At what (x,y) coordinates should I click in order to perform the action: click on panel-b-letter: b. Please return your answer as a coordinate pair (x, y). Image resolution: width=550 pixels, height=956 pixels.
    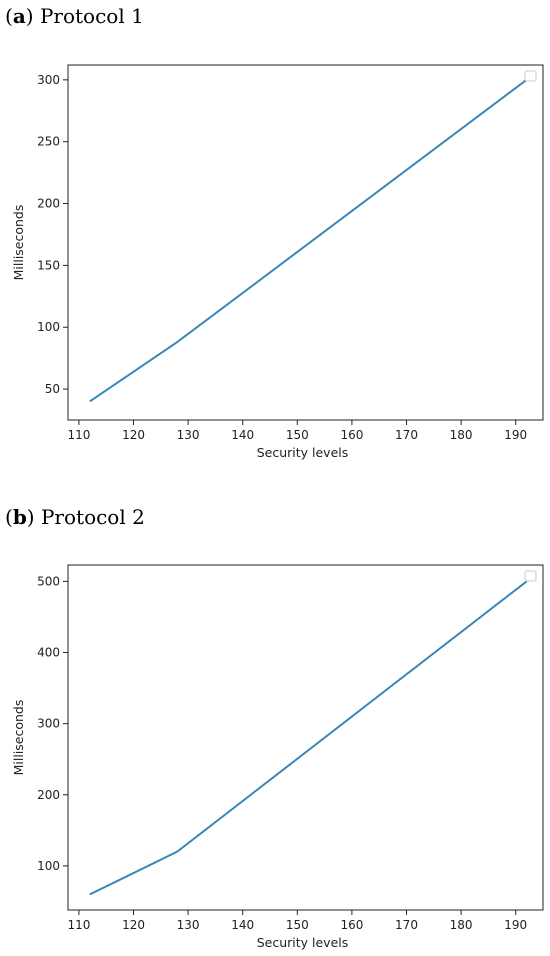
    Looking at the image, I should click on (19, 517).